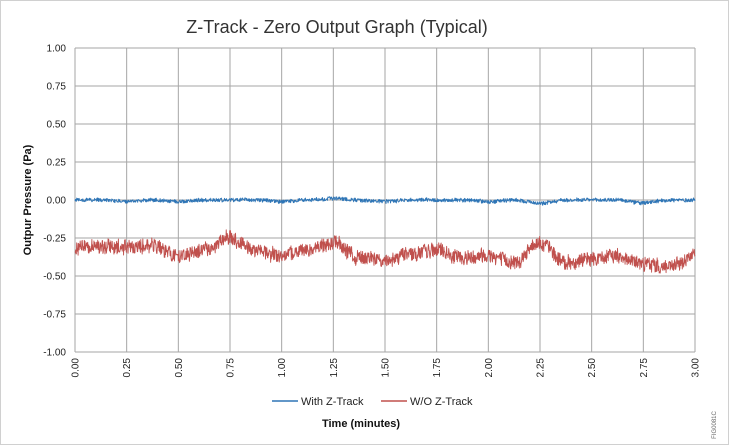 The height and width of the screenshot is (446, 736). I want to click on series-line-with-z-track, so click(385, 201).